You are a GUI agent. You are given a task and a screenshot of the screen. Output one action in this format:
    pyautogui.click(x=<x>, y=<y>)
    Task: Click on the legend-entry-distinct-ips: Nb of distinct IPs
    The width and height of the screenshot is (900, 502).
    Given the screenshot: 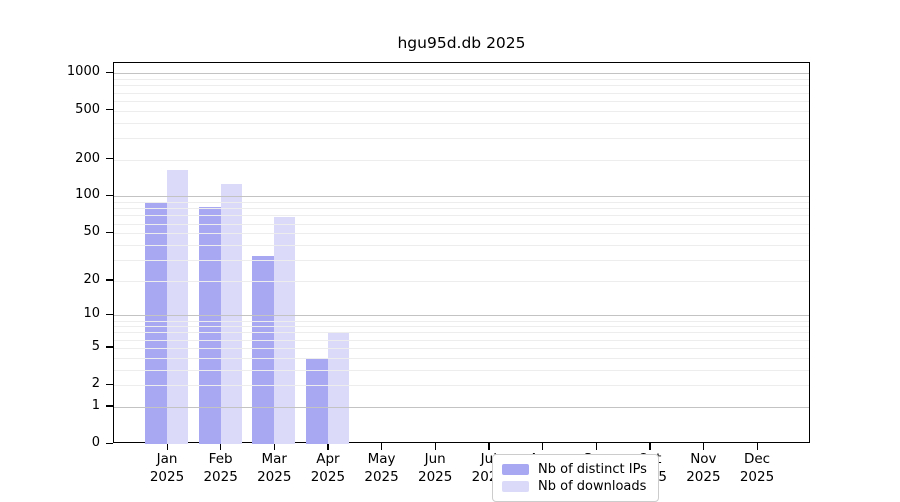 What is the action you would take?
    pyautogui.click(x=575, y=469)
    